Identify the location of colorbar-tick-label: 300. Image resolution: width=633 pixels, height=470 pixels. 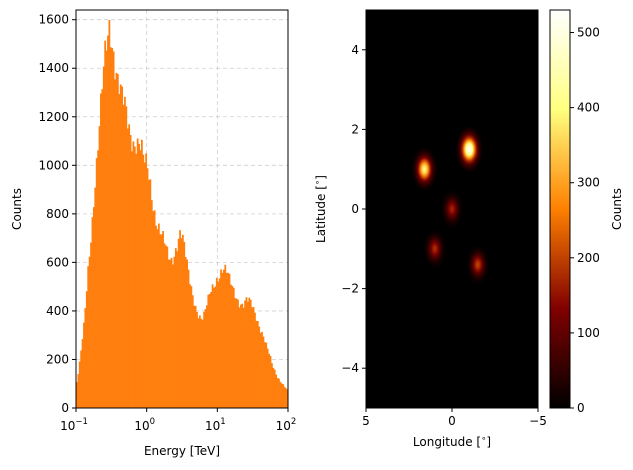
(588, 183).